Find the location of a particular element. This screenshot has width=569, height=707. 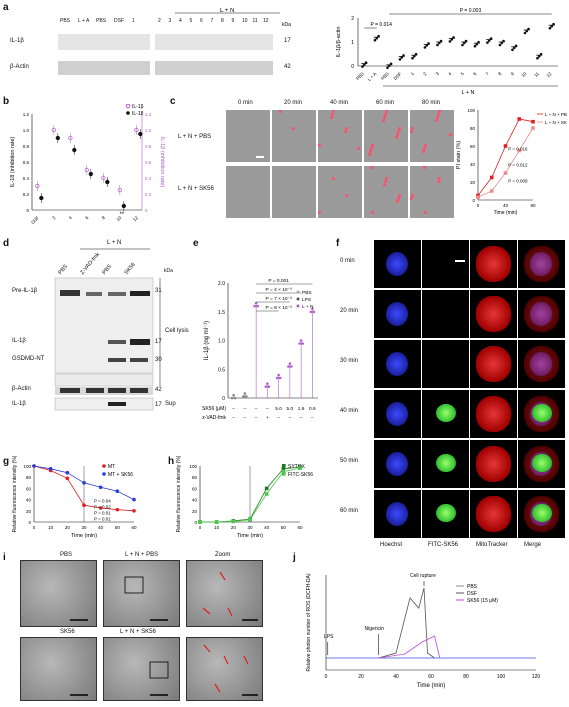

y-axis-label: Relative fluorescence intensity (%) is located at coordinates (15, 494).